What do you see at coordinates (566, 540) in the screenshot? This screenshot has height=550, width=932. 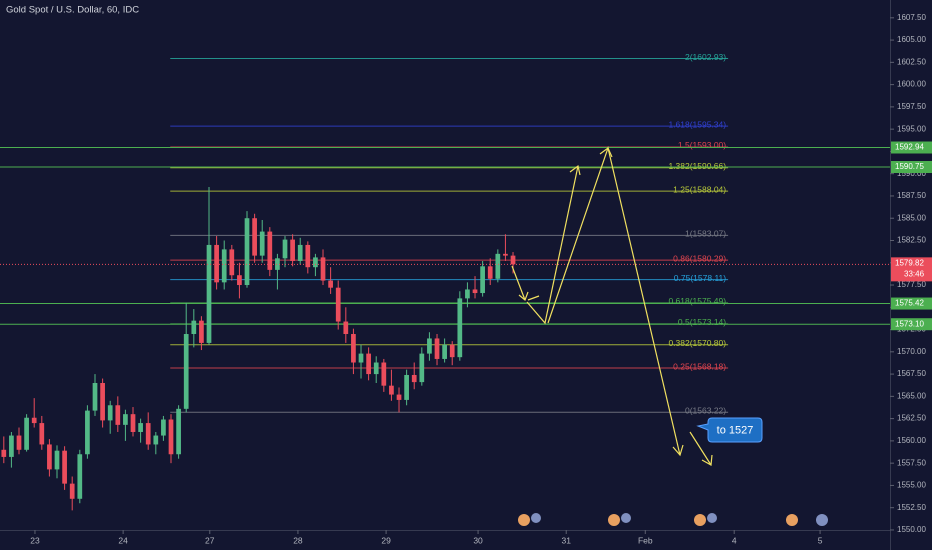 I see `x-tick-label: 31` at bounding box center [566, 540].